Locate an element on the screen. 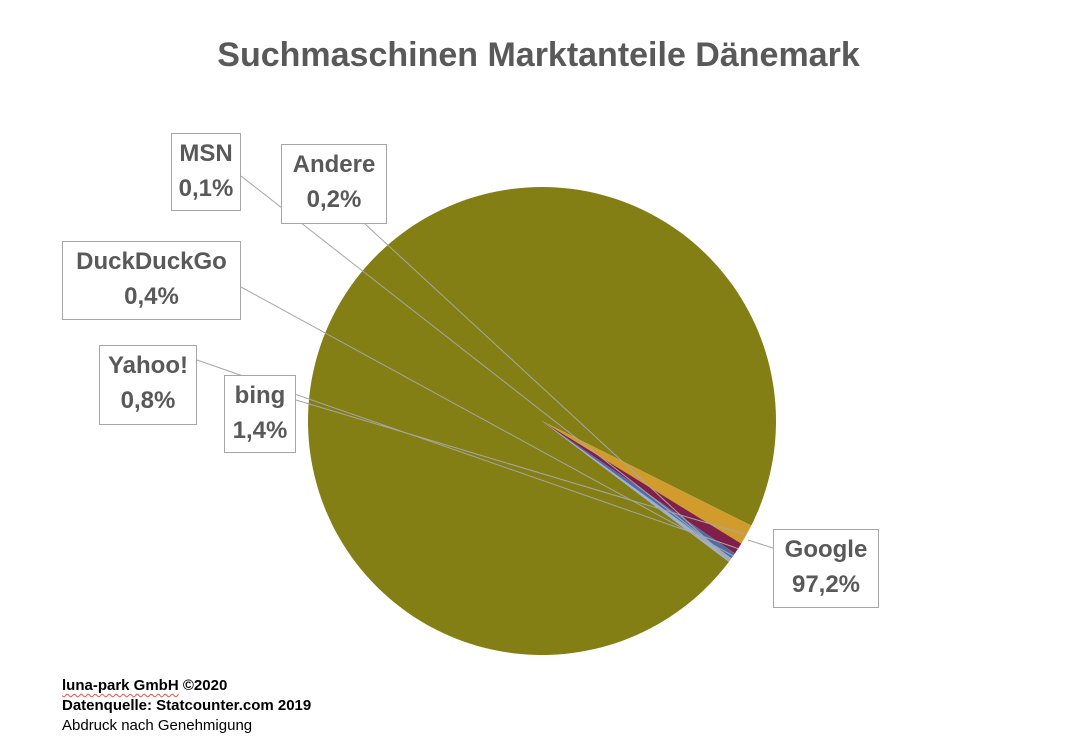  label-bing: bing 1,4% is located at coordinates (260, 414).